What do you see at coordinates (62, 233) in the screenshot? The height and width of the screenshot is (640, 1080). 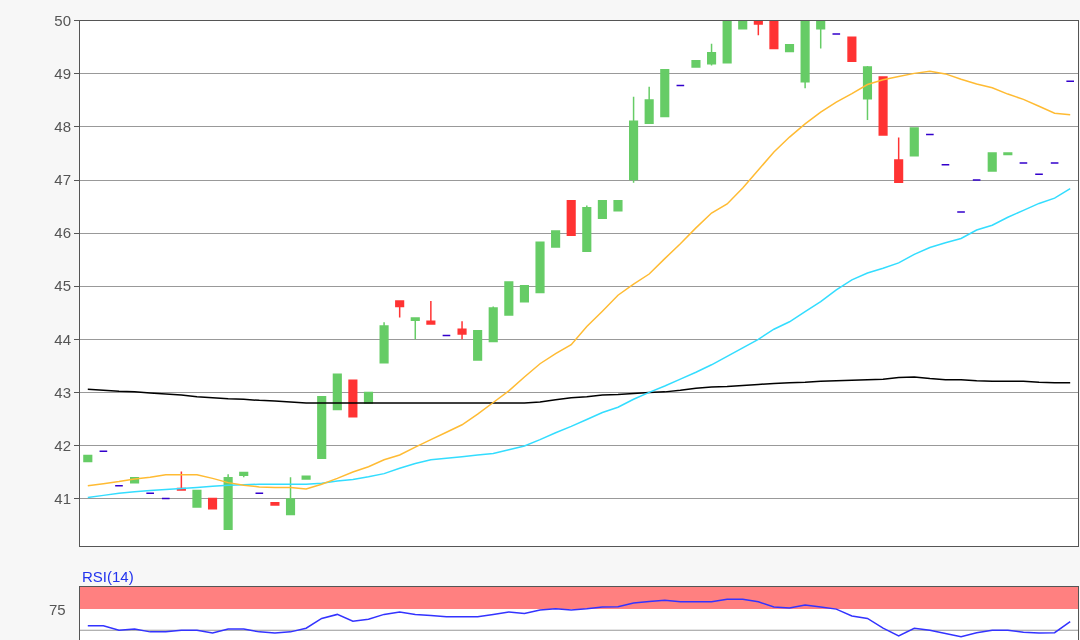 I see `y-tick-label: 46` at bounding box center [62, 233].